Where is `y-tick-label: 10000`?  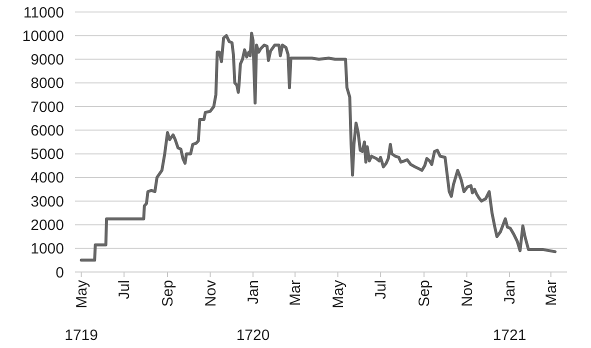 y-tick-label: 10000 is located at coordinates (43, 36).